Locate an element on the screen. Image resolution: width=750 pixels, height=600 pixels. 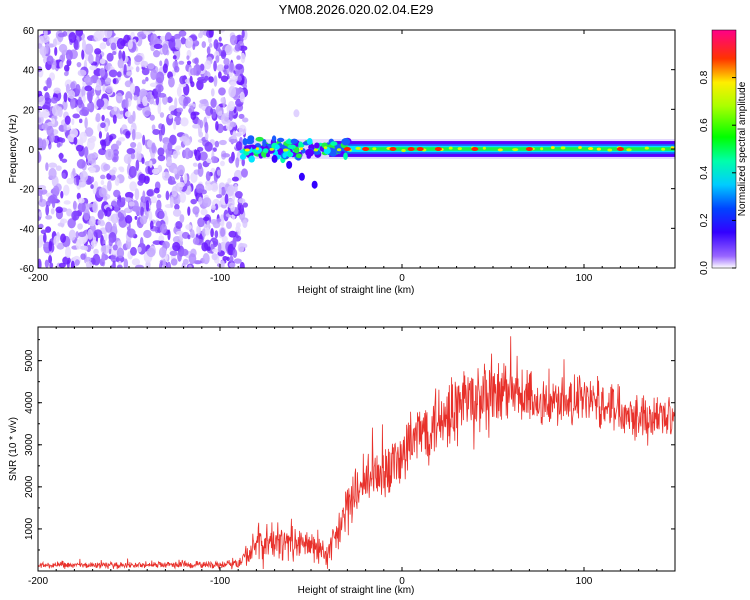
snr-ytick-label: 5000 is located at coordinates (29, 360).